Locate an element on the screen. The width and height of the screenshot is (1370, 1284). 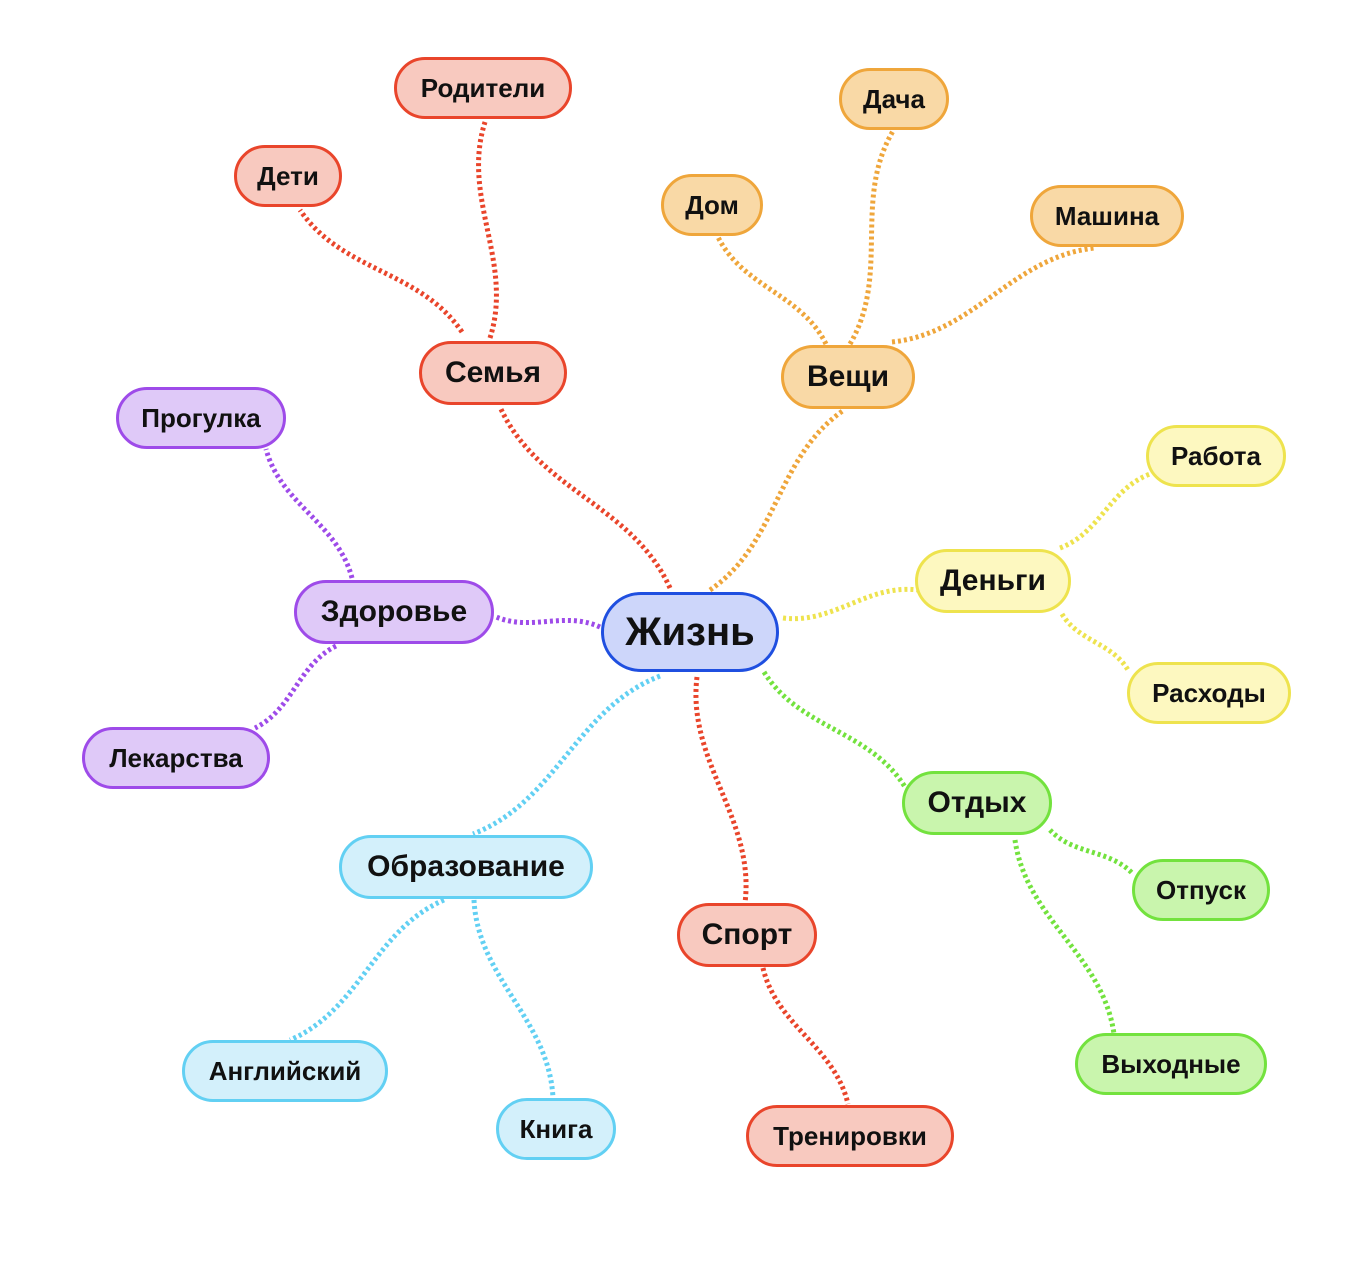
branch-node-rest: Отдых is located at coordinates (977, 803).